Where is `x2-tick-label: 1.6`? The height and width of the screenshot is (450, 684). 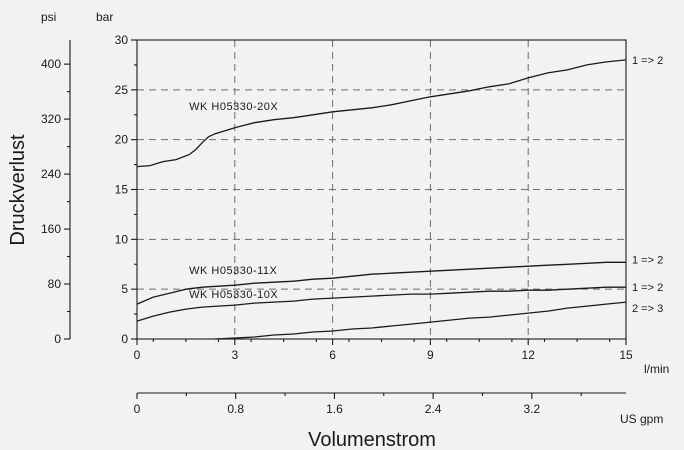 x2-tick-label: 1.6 is located at coordinates (334, 409).